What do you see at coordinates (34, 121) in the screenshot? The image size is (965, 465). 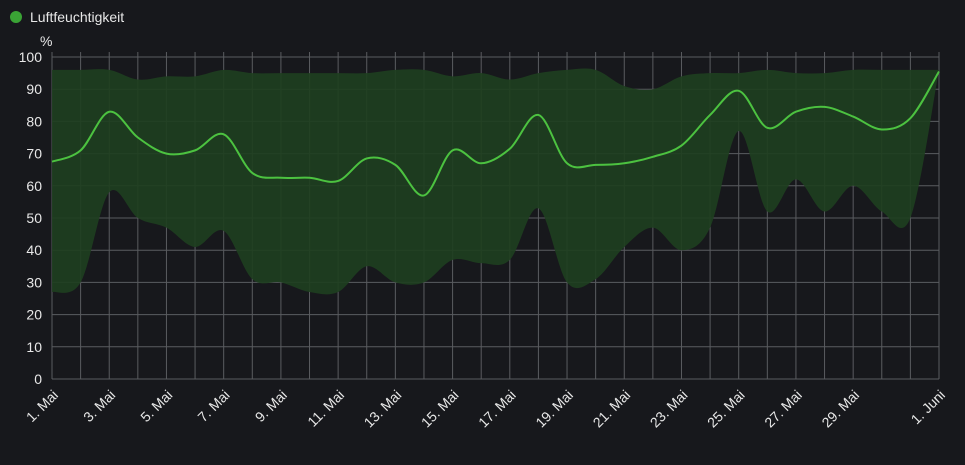 I see `y-tick-label: 80` at bounding box center [34, 121].